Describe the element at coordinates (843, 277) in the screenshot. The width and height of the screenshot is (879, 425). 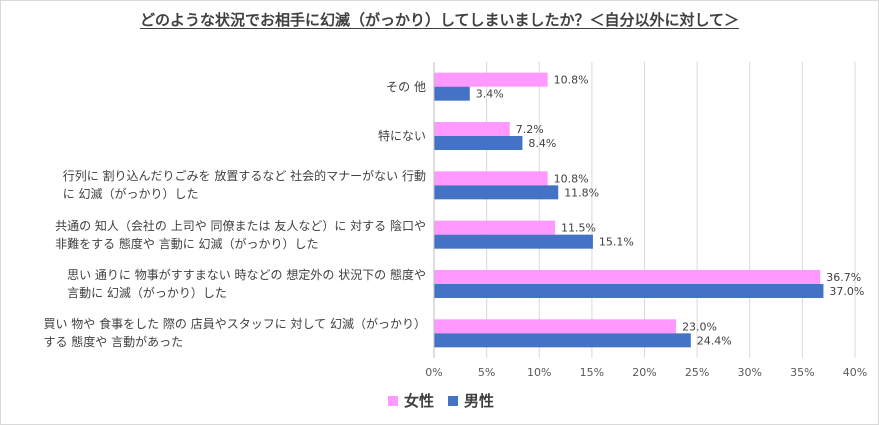
I see `data-label: 36.7%` at that location.